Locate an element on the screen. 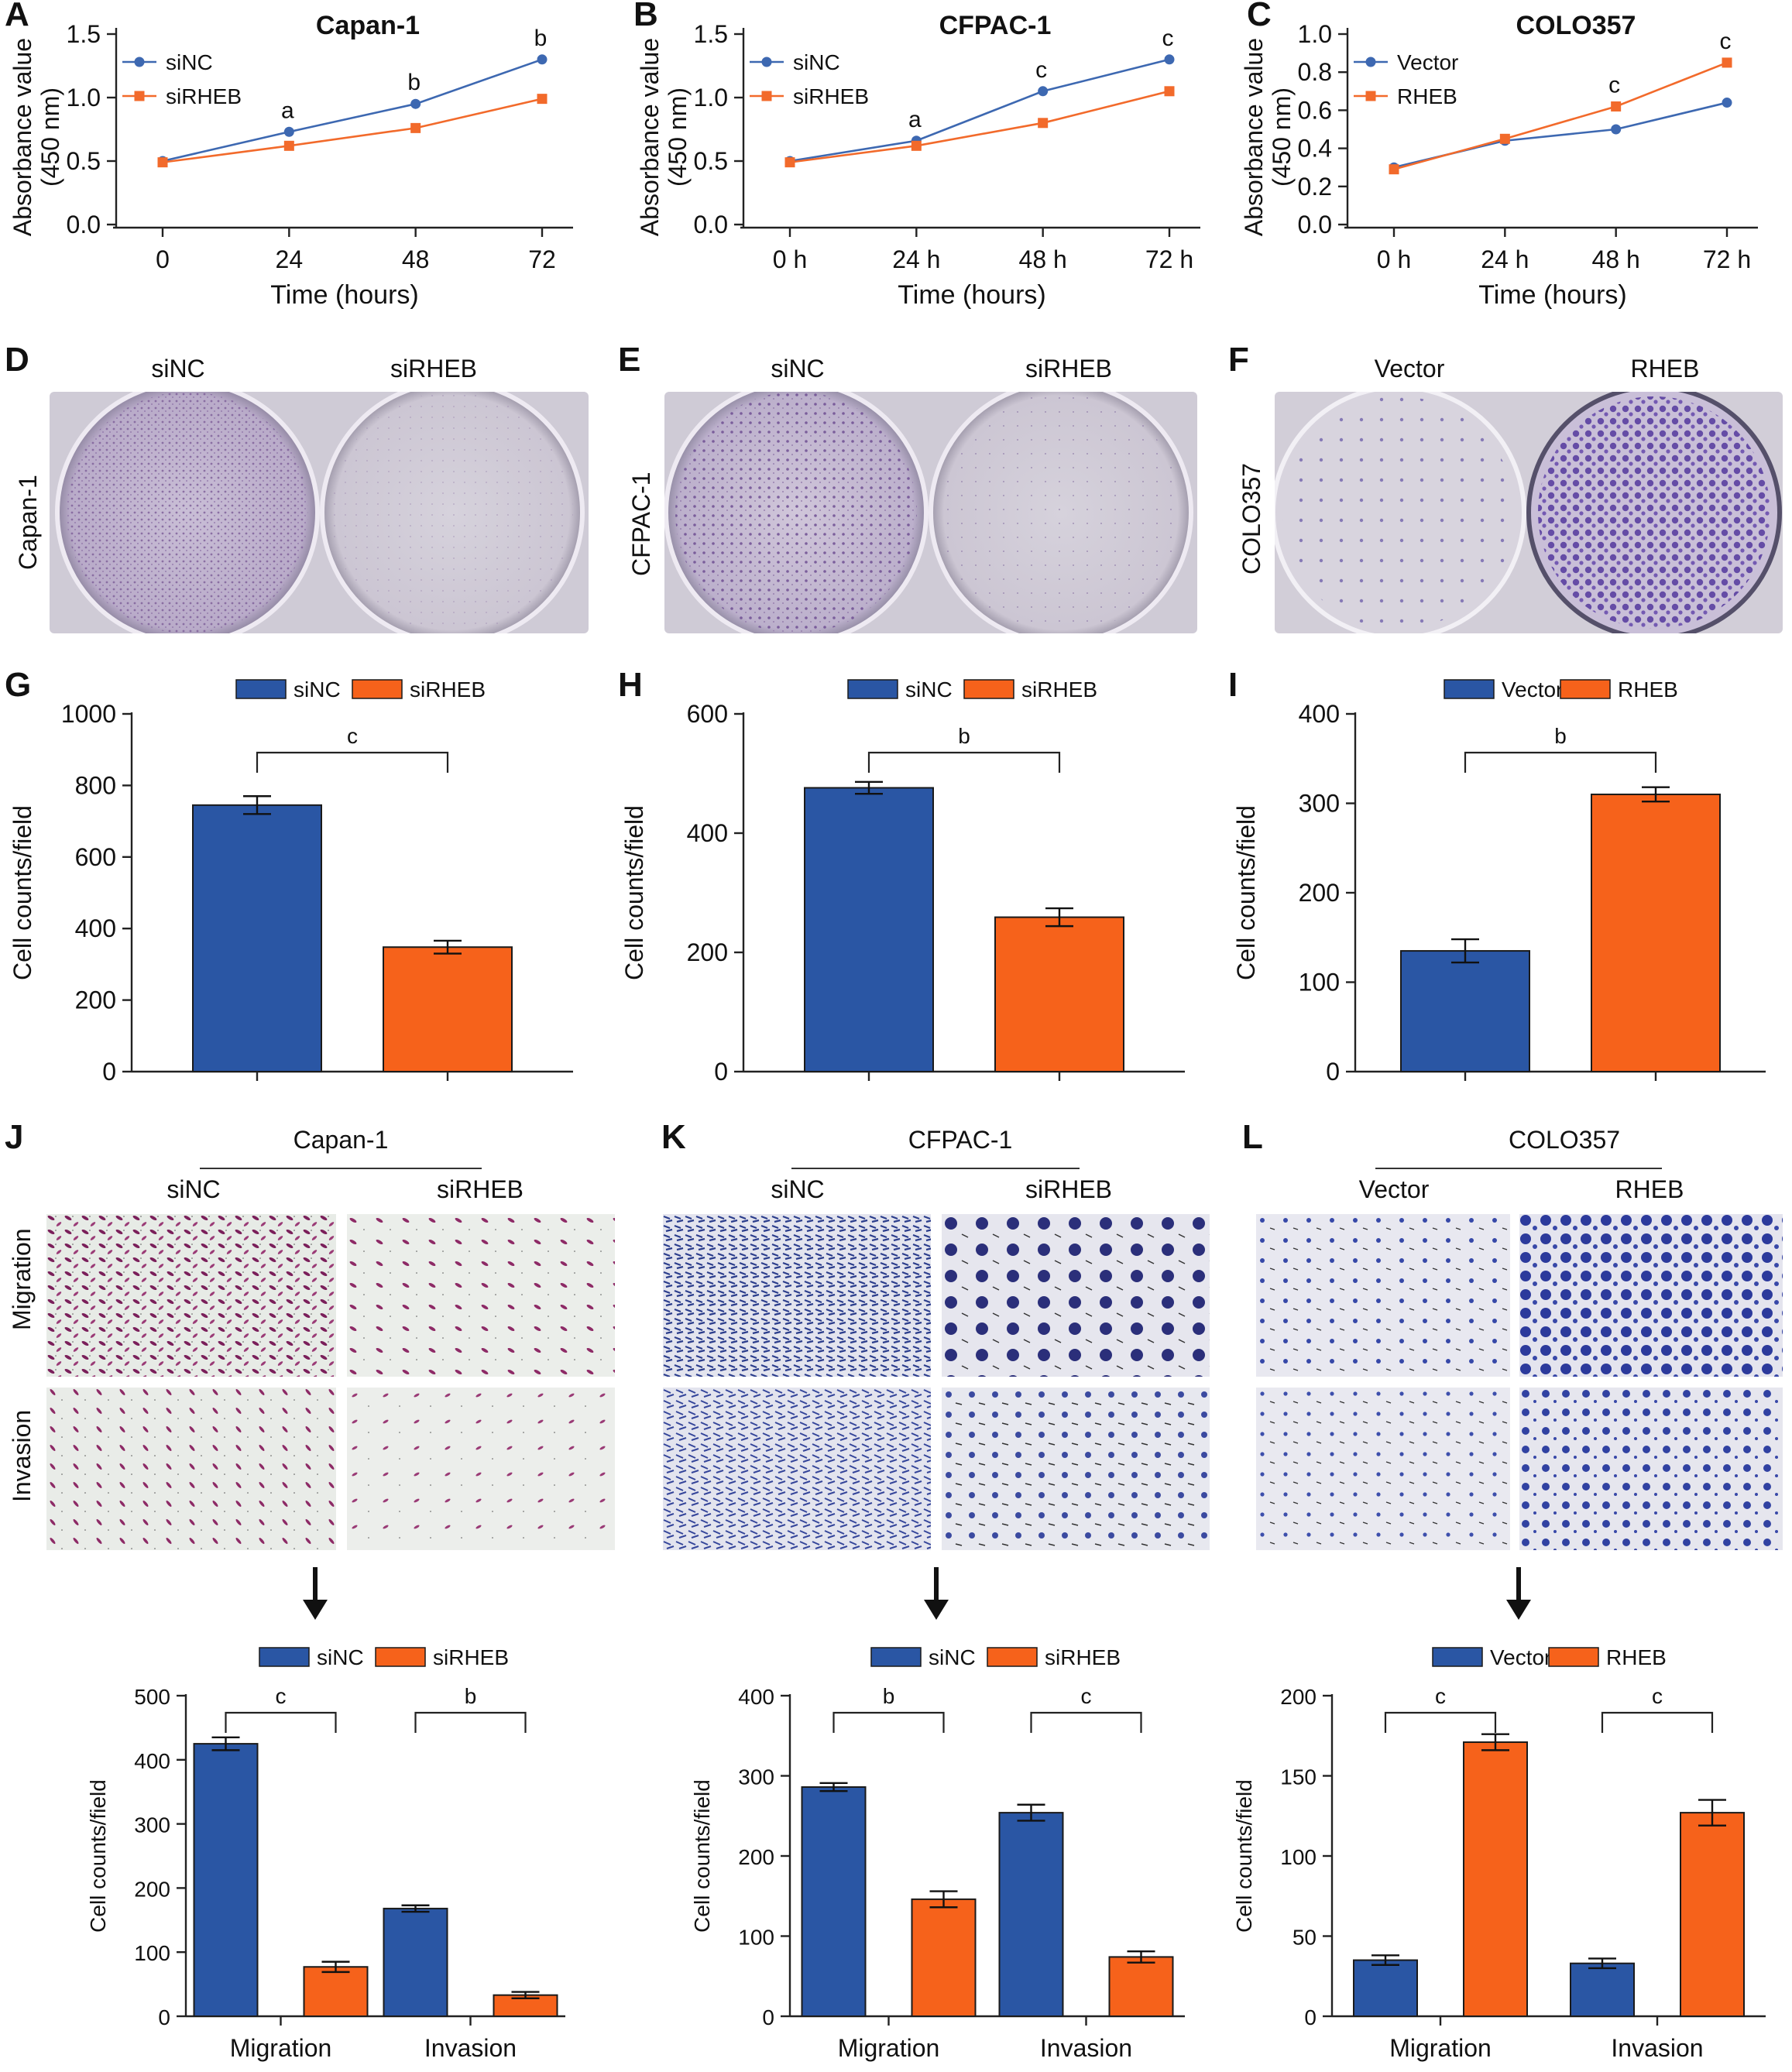  colony-f-col-1: Vector is located at coordinates (1409, 368).